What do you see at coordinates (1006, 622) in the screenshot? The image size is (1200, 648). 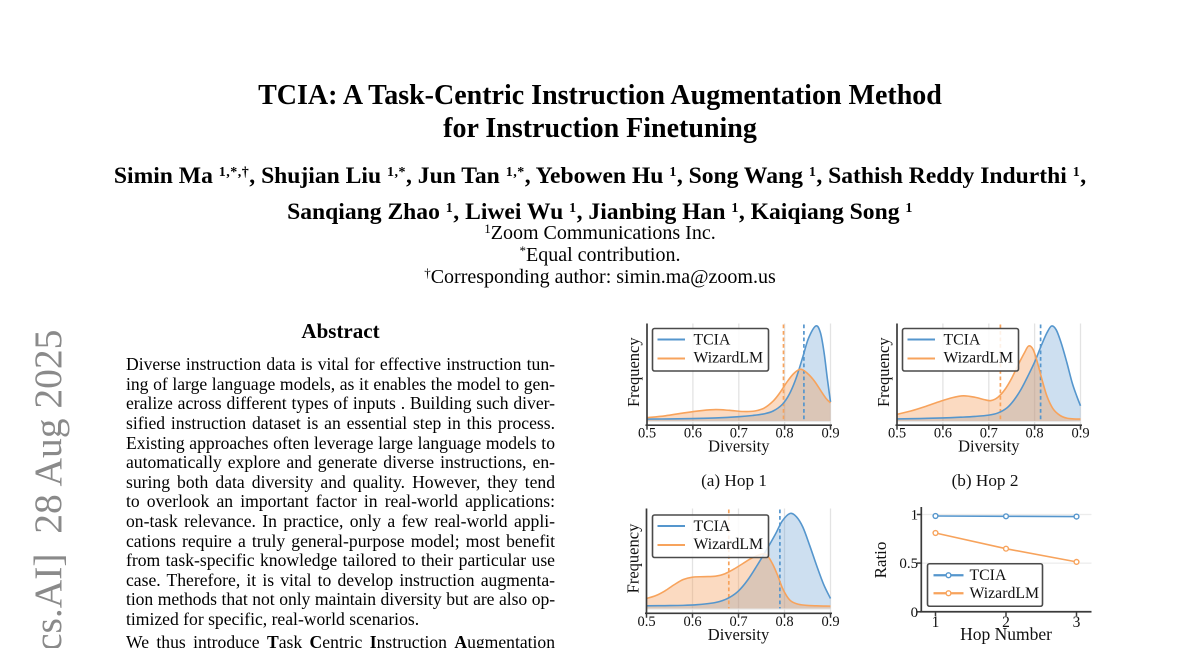 I see `svg-text: 2` at bounding box center [1006, 622].